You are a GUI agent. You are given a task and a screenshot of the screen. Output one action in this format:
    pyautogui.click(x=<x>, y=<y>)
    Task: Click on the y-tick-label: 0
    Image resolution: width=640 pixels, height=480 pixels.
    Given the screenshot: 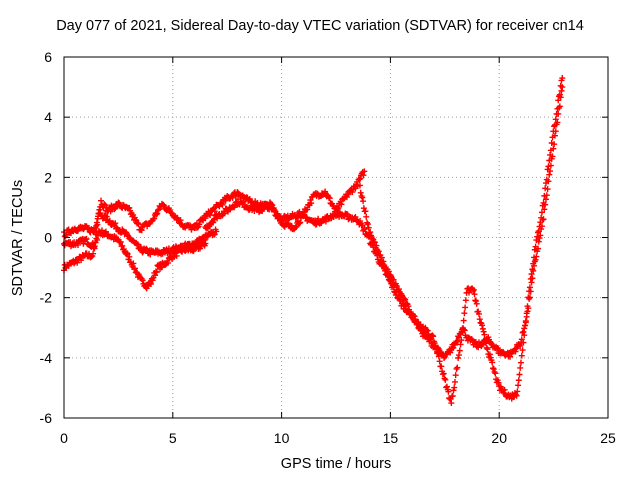 What is the action you would take?
    pyautogui.click(x=48, y=238)
    